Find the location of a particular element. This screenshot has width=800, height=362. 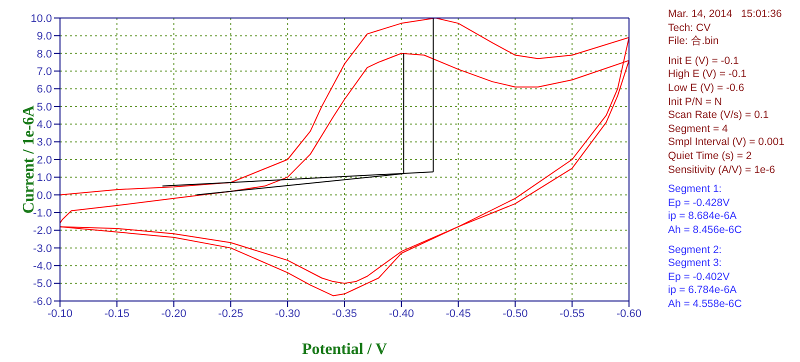

x-tick-label: -0.45 is located at coordinates (458, 314).